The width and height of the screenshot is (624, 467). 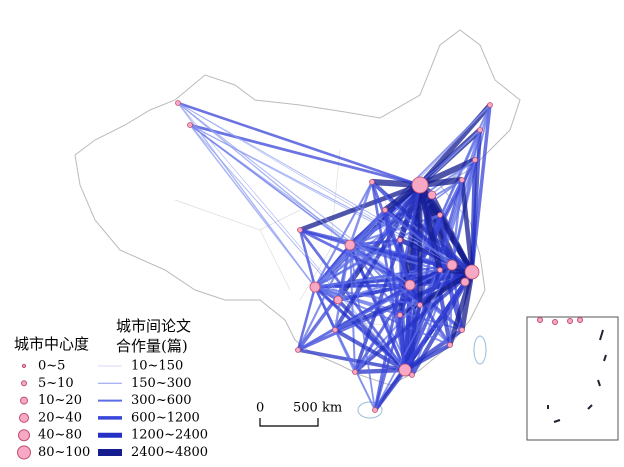 What do you see at coordinates (56, 383) in the screenshot?
I see `legend-label: 5~10` at bounding box center [56, 383].